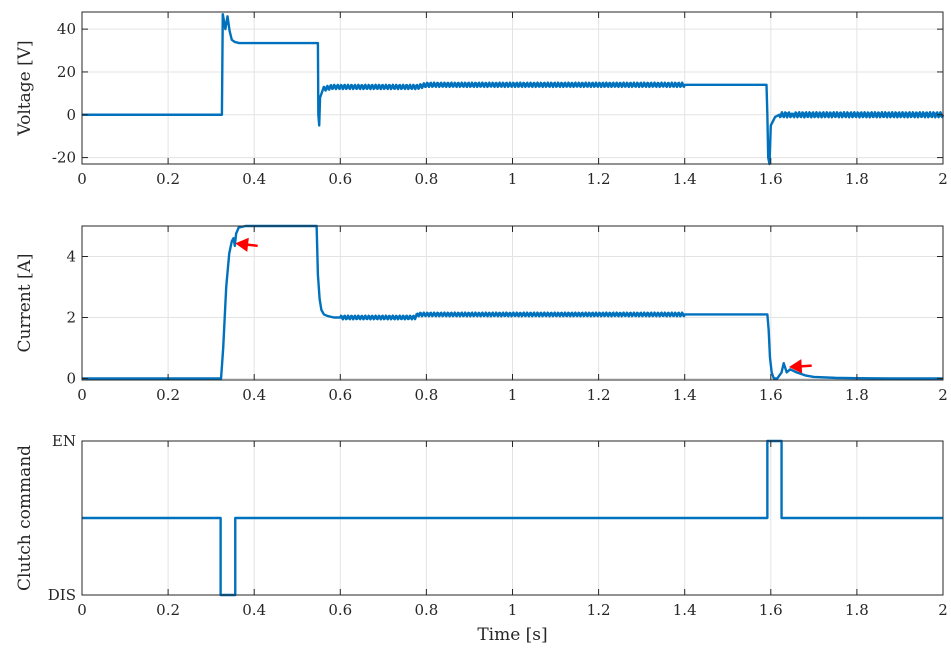 This screenshot has height=652, width=951. What do you see at coordinates (64, 441) in the screenshot?
I see `clutch-ytick-label: EN` at bounding box center [64, 441].